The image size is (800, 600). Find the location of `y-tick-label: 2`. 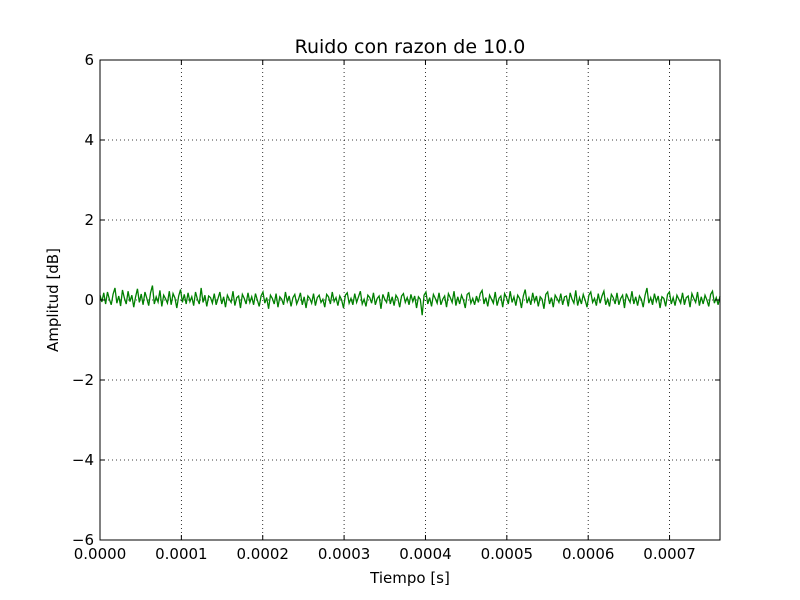

y-tick-label: 2 is located at coordinates (89, 220).